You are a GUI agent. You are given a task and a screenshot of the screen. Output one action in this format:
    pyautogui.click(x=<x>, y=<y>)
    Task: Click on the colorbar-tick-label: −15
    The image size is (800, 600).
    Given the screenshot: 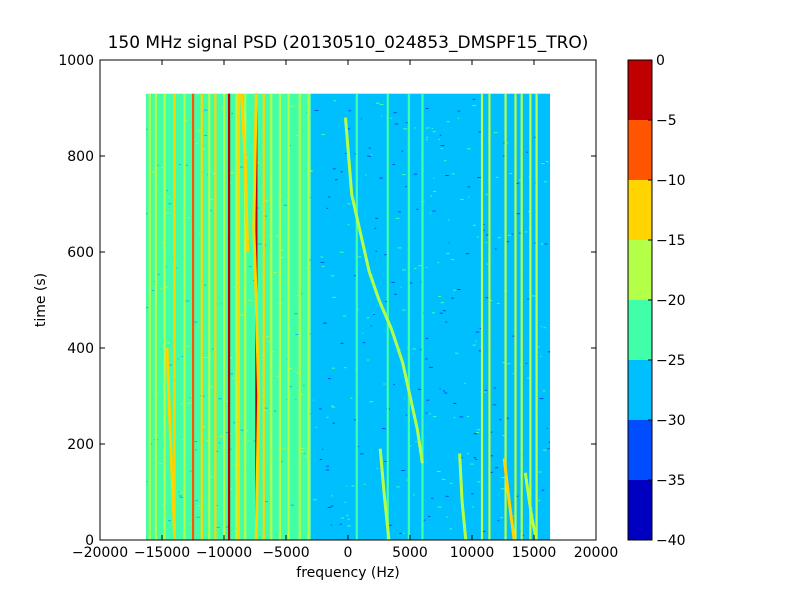 What is the action you would take?
    pyautogui.click(x=671, y=241)
    